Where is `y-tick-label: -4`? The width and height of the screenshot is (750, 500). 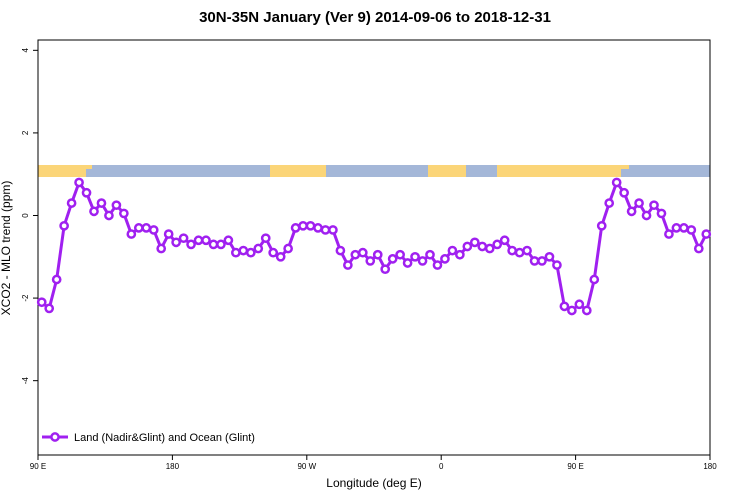 y-tick-label: -4 is located at coordinates (25, 381).